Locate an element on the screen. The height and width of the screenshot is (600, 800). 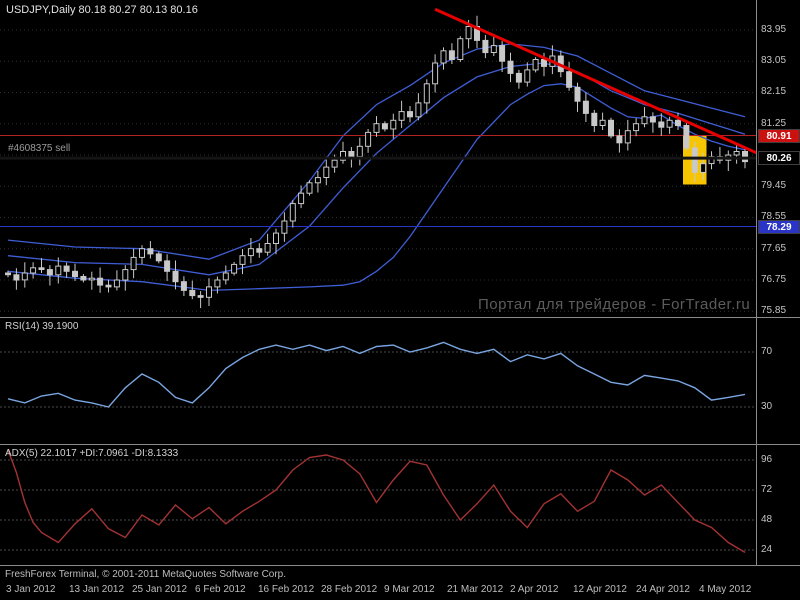
price-axis-label: 76.75 is located at coordinates (774, 279).